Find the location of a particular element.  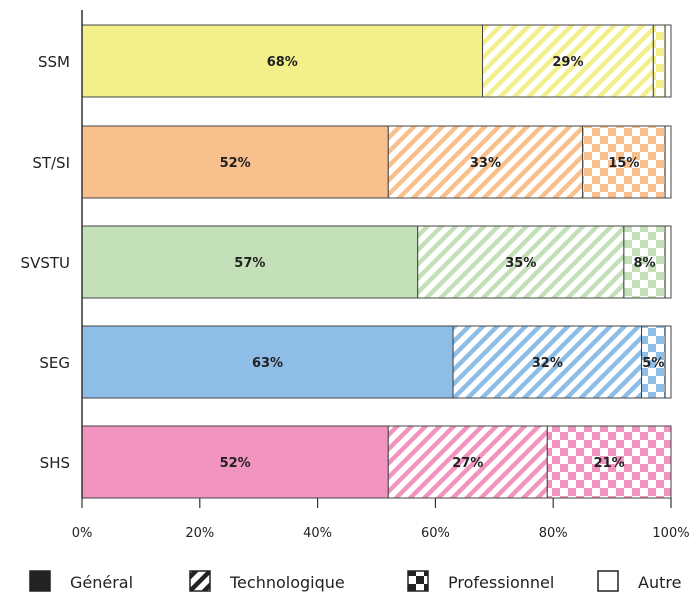

bar-shs-technologique is located at coordinates (467, 462).